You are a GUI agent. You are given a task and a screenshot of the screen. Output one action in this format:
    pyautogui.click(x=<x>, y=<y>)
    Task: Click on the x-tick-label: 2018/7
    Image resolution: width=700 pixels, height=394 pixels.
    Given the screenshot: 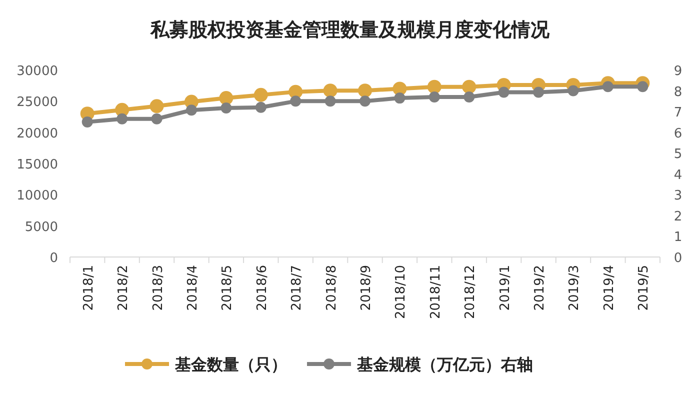 What is the action you would take?
    pyautogui.click(x=297, y=288)
    